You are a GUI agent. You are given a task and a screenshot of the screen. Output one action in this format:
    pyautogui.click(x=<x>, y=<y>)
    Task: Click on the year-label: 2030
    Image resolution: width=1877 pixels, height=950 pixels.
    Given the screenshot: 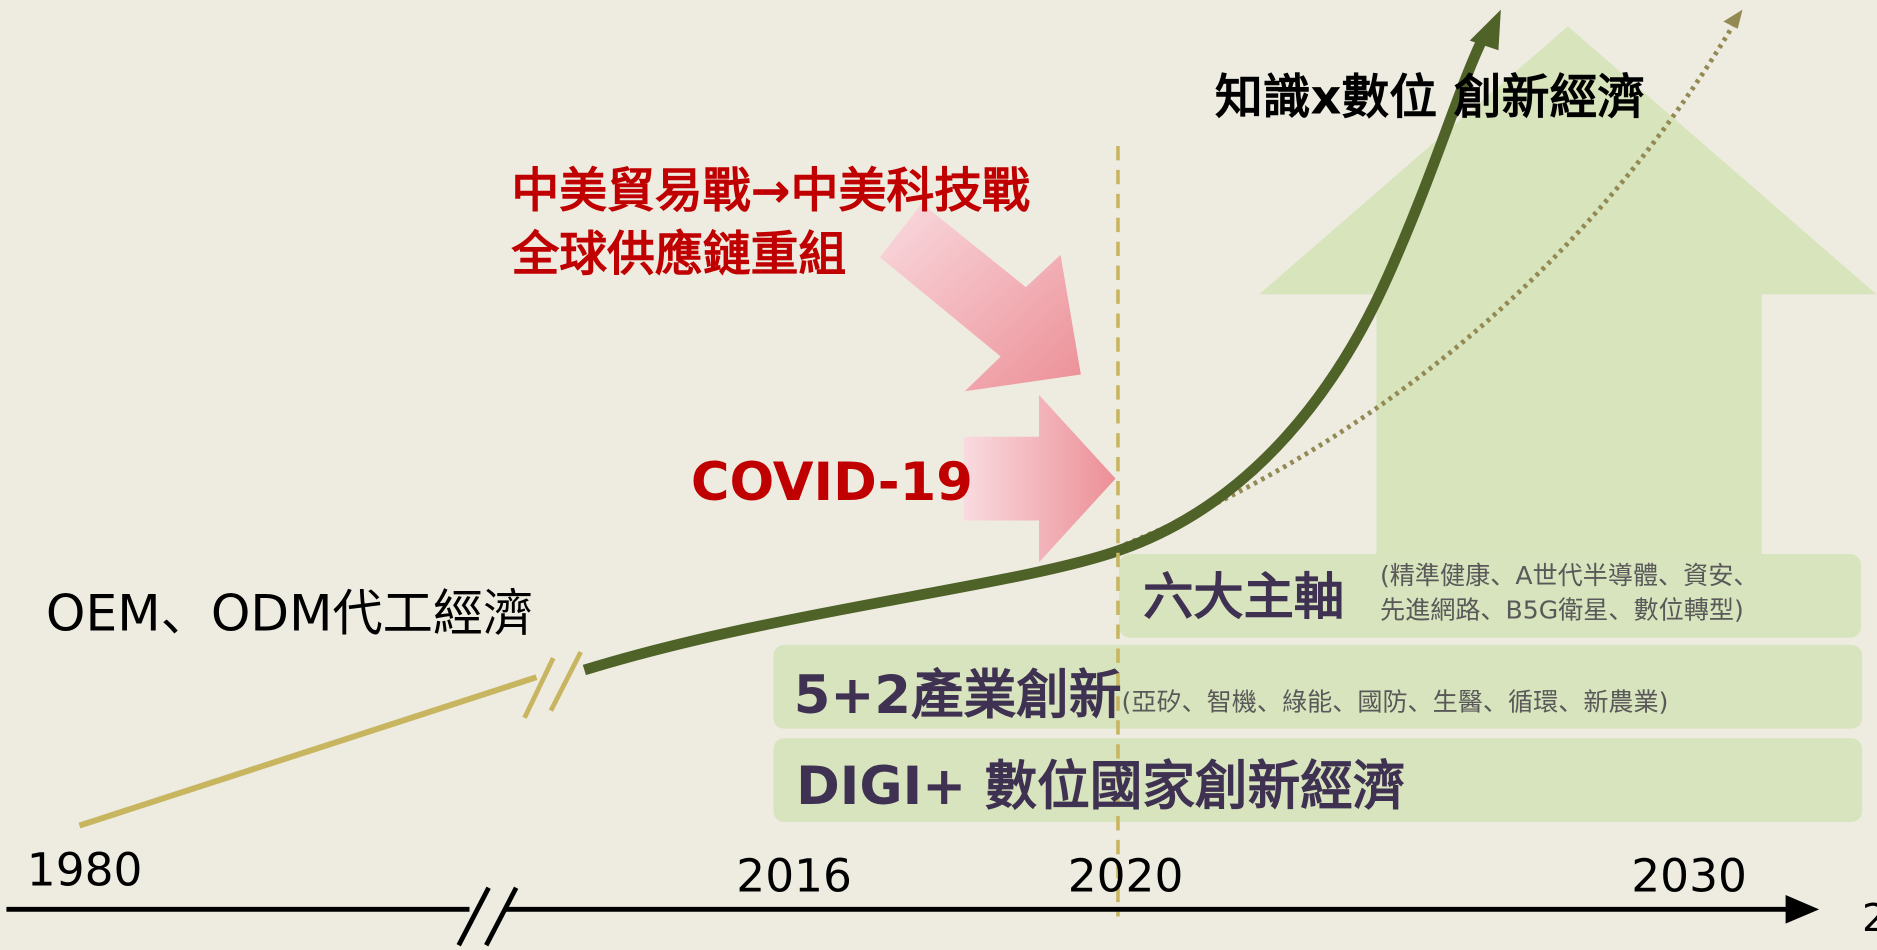 What is the action you would take?
    pyautogui.click(x=1689, y=875)
    